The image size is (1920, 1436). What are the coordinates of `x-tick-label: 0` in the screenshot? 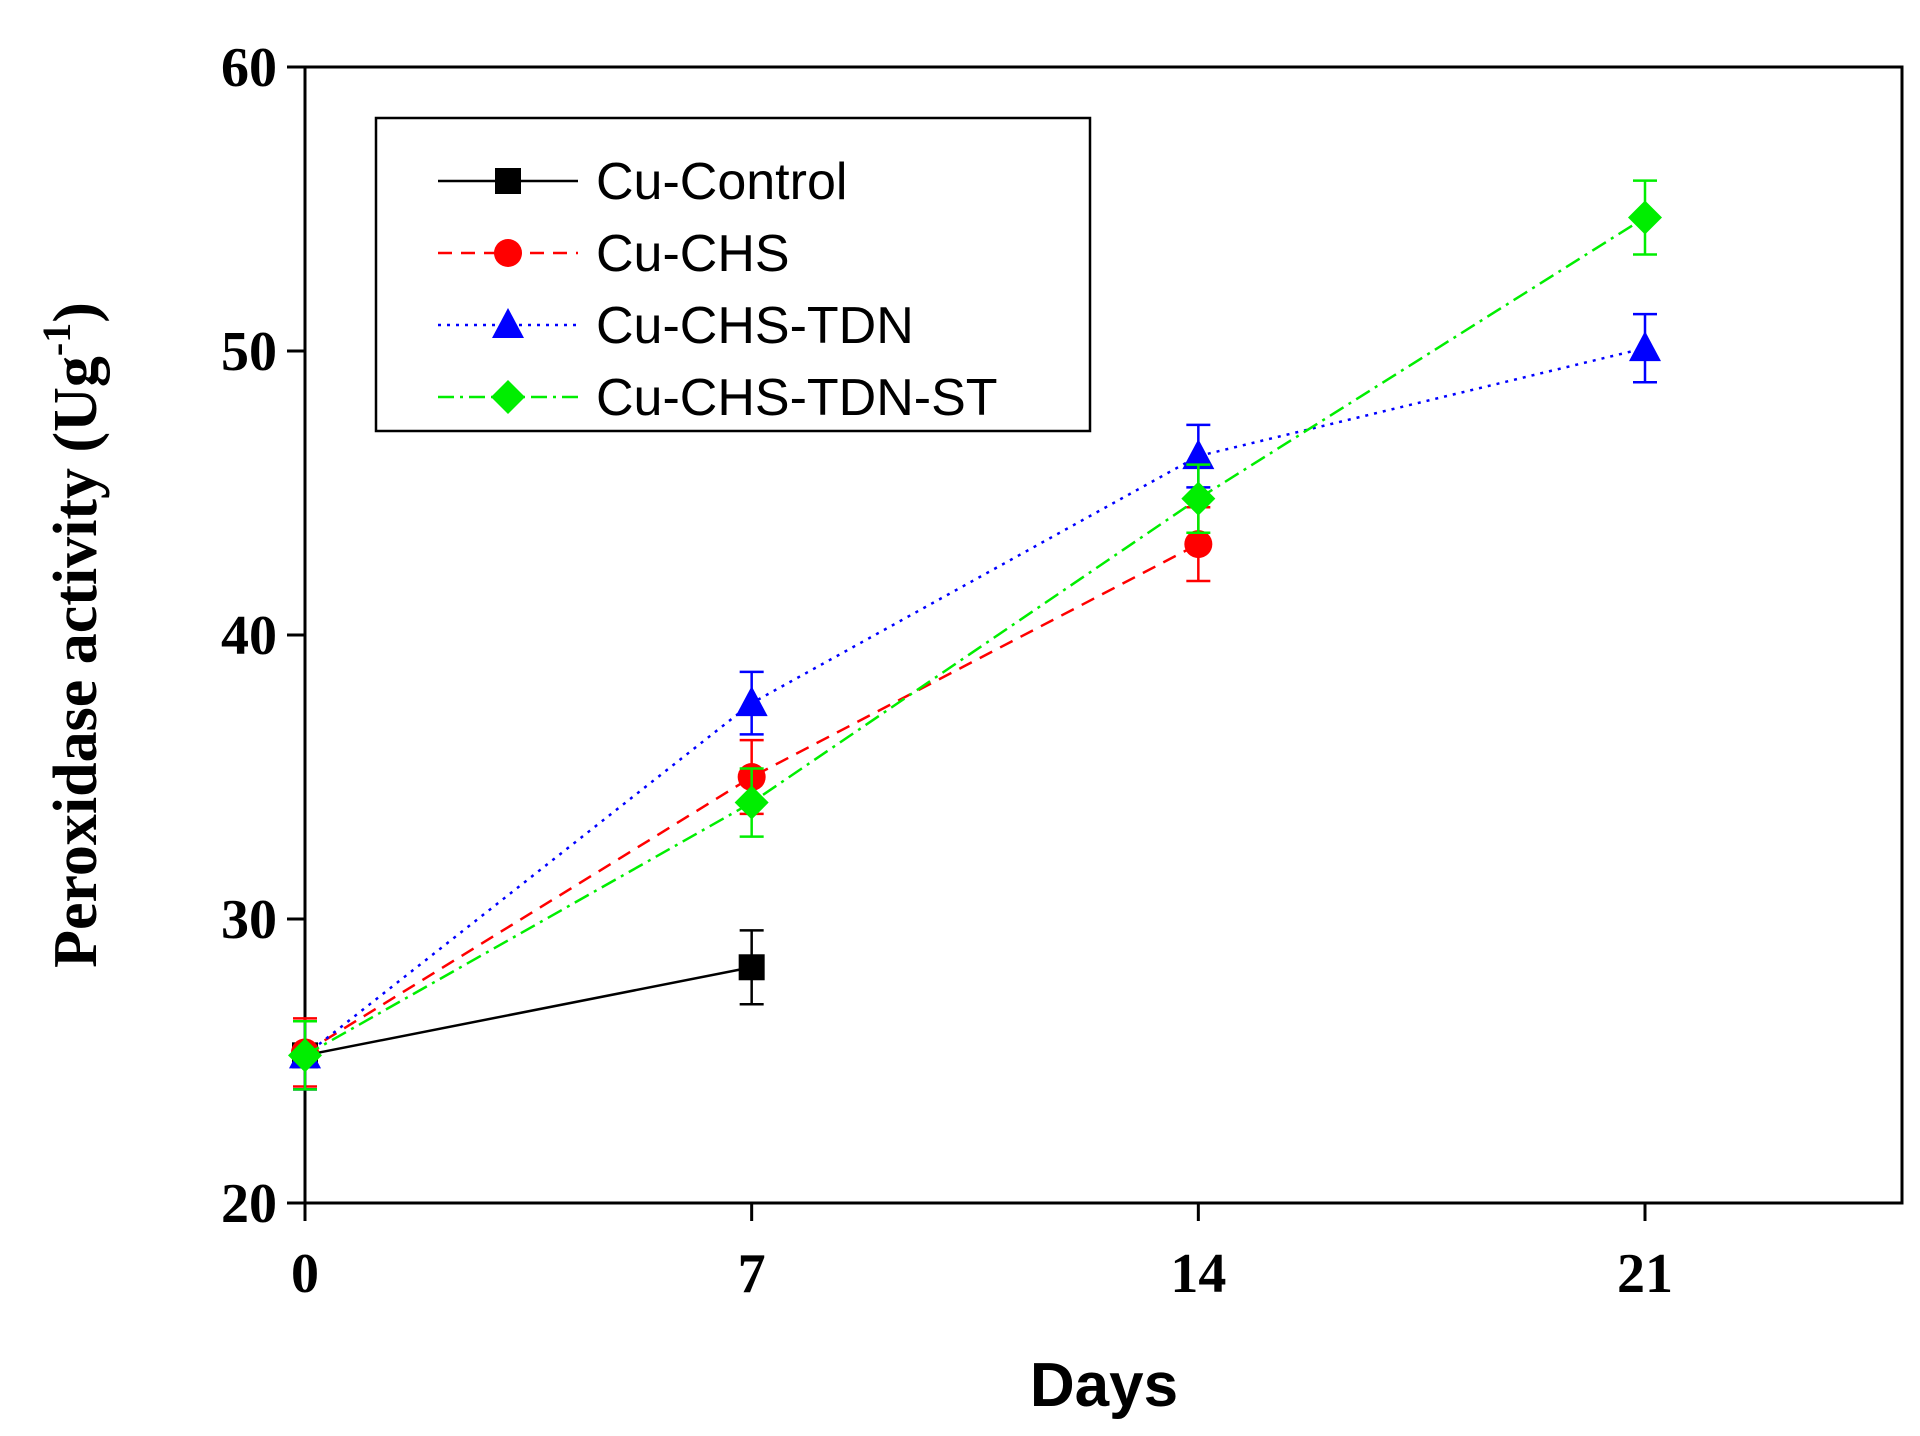 It's located at (305, 1274).